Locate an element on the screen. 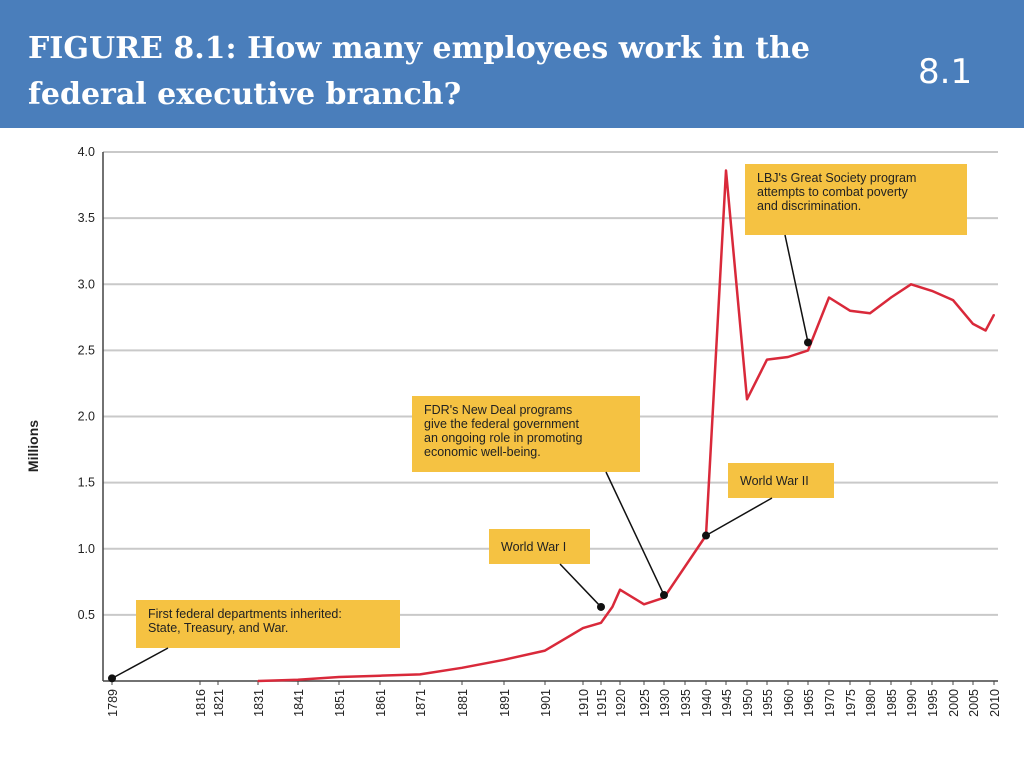 This screenshot has height=768, width=1024. x-tick-label-1985: 1985 is located at coordinates (892, 703).